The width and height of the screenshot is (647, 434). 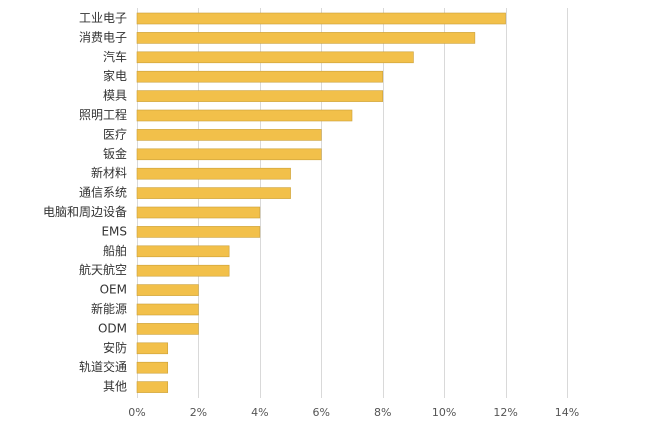 What do you see at coordinates (103, 18) in the screenshot?
I see `category-label: 工业电子` at bounding box center [103, 18].